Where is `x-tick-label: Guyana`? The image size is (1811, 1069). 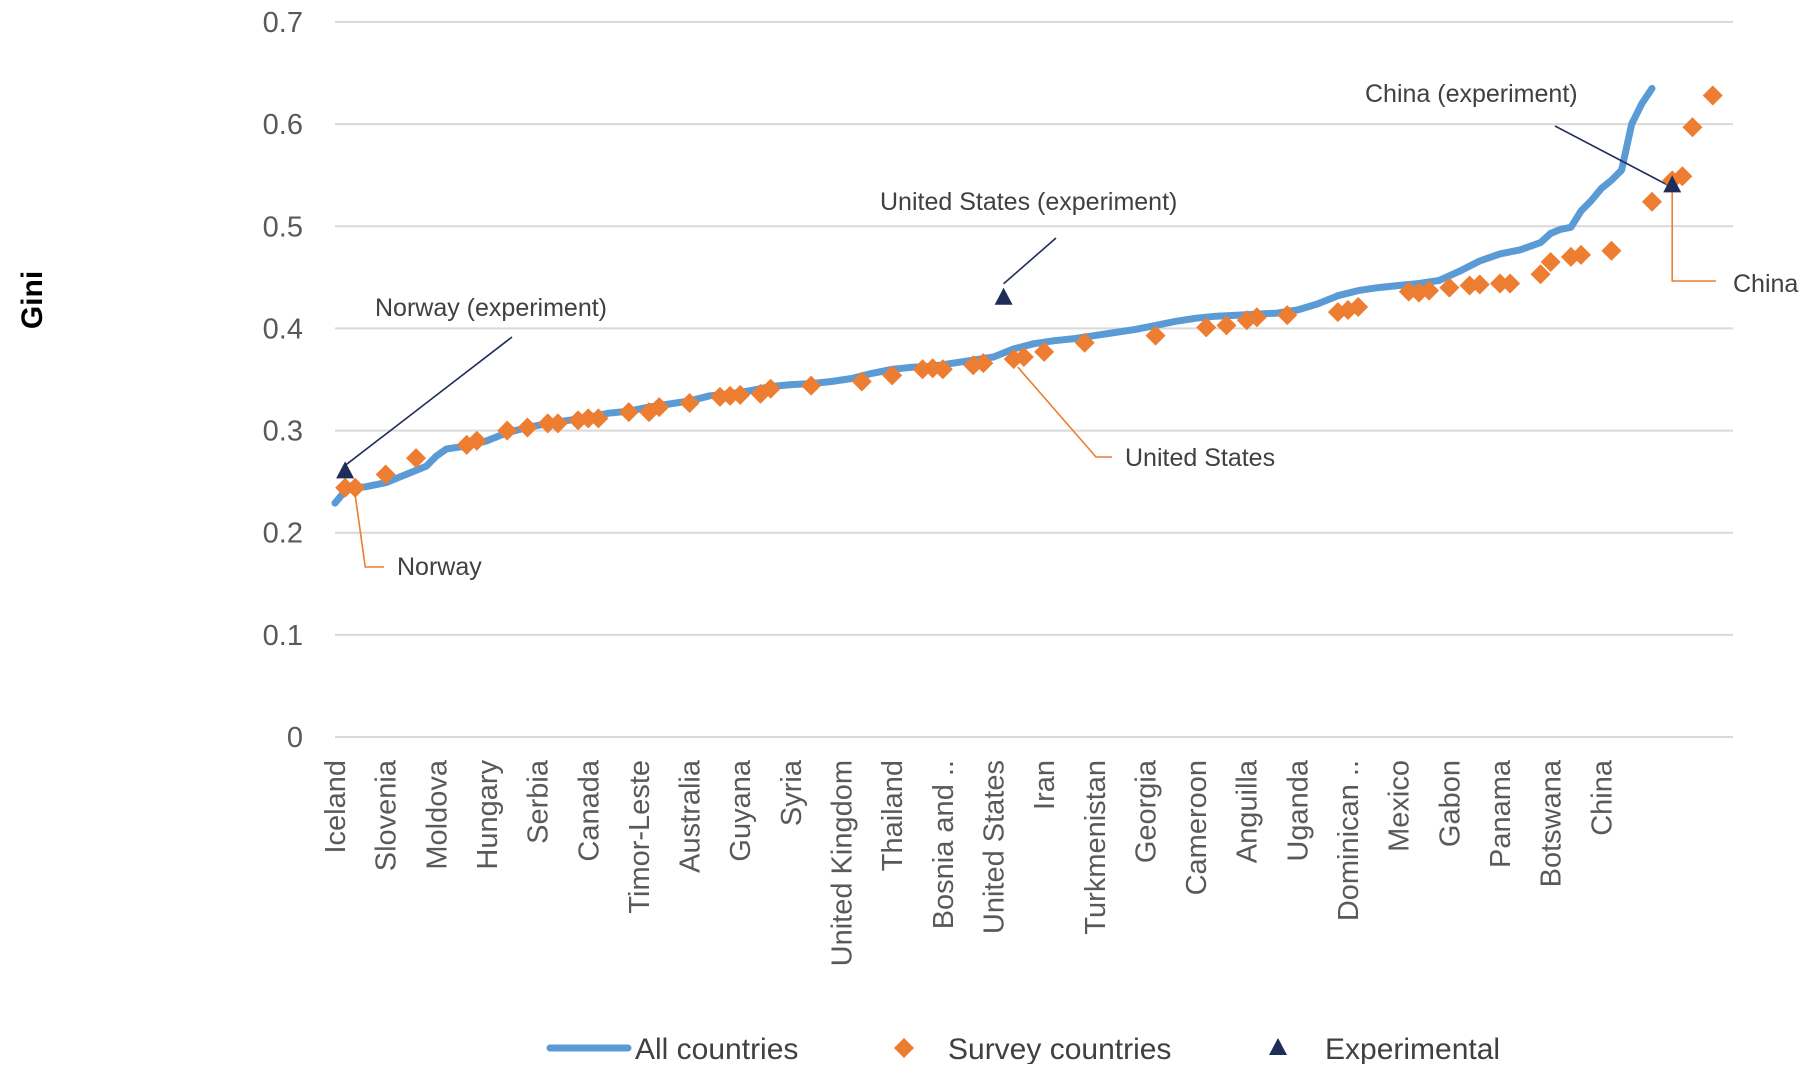 x-tick-label: Guyana is located at coordinates (741, 810).